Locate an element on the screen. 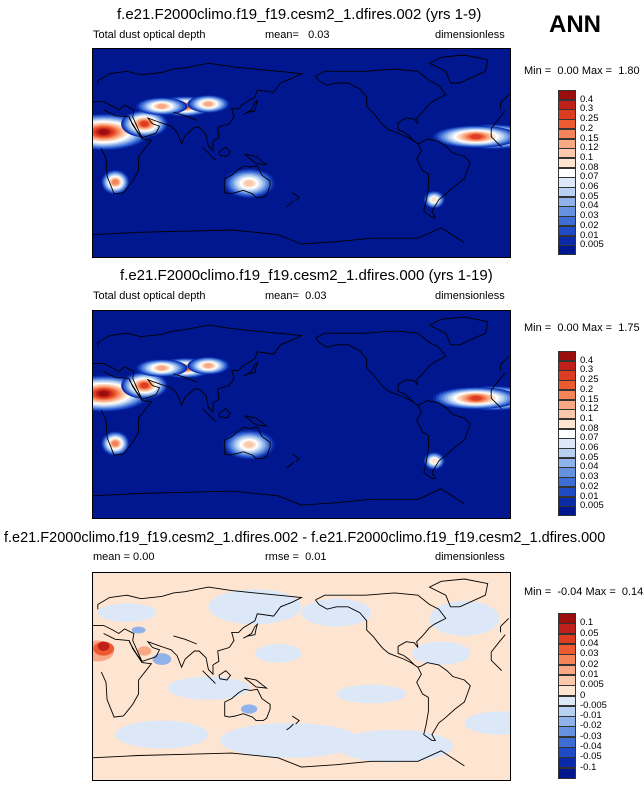 This screenshot has height=787, width=644. colorbar-label: 0.2 is located at coordinates (587, 128).